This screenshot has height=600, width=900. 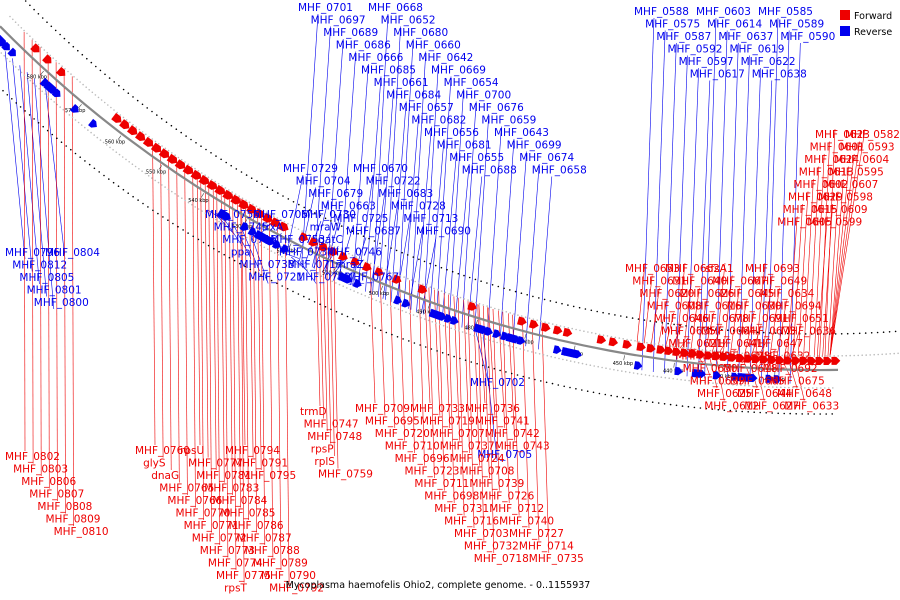 I want to click on gene-label: MHF_0614, so click(x=734, y=25).